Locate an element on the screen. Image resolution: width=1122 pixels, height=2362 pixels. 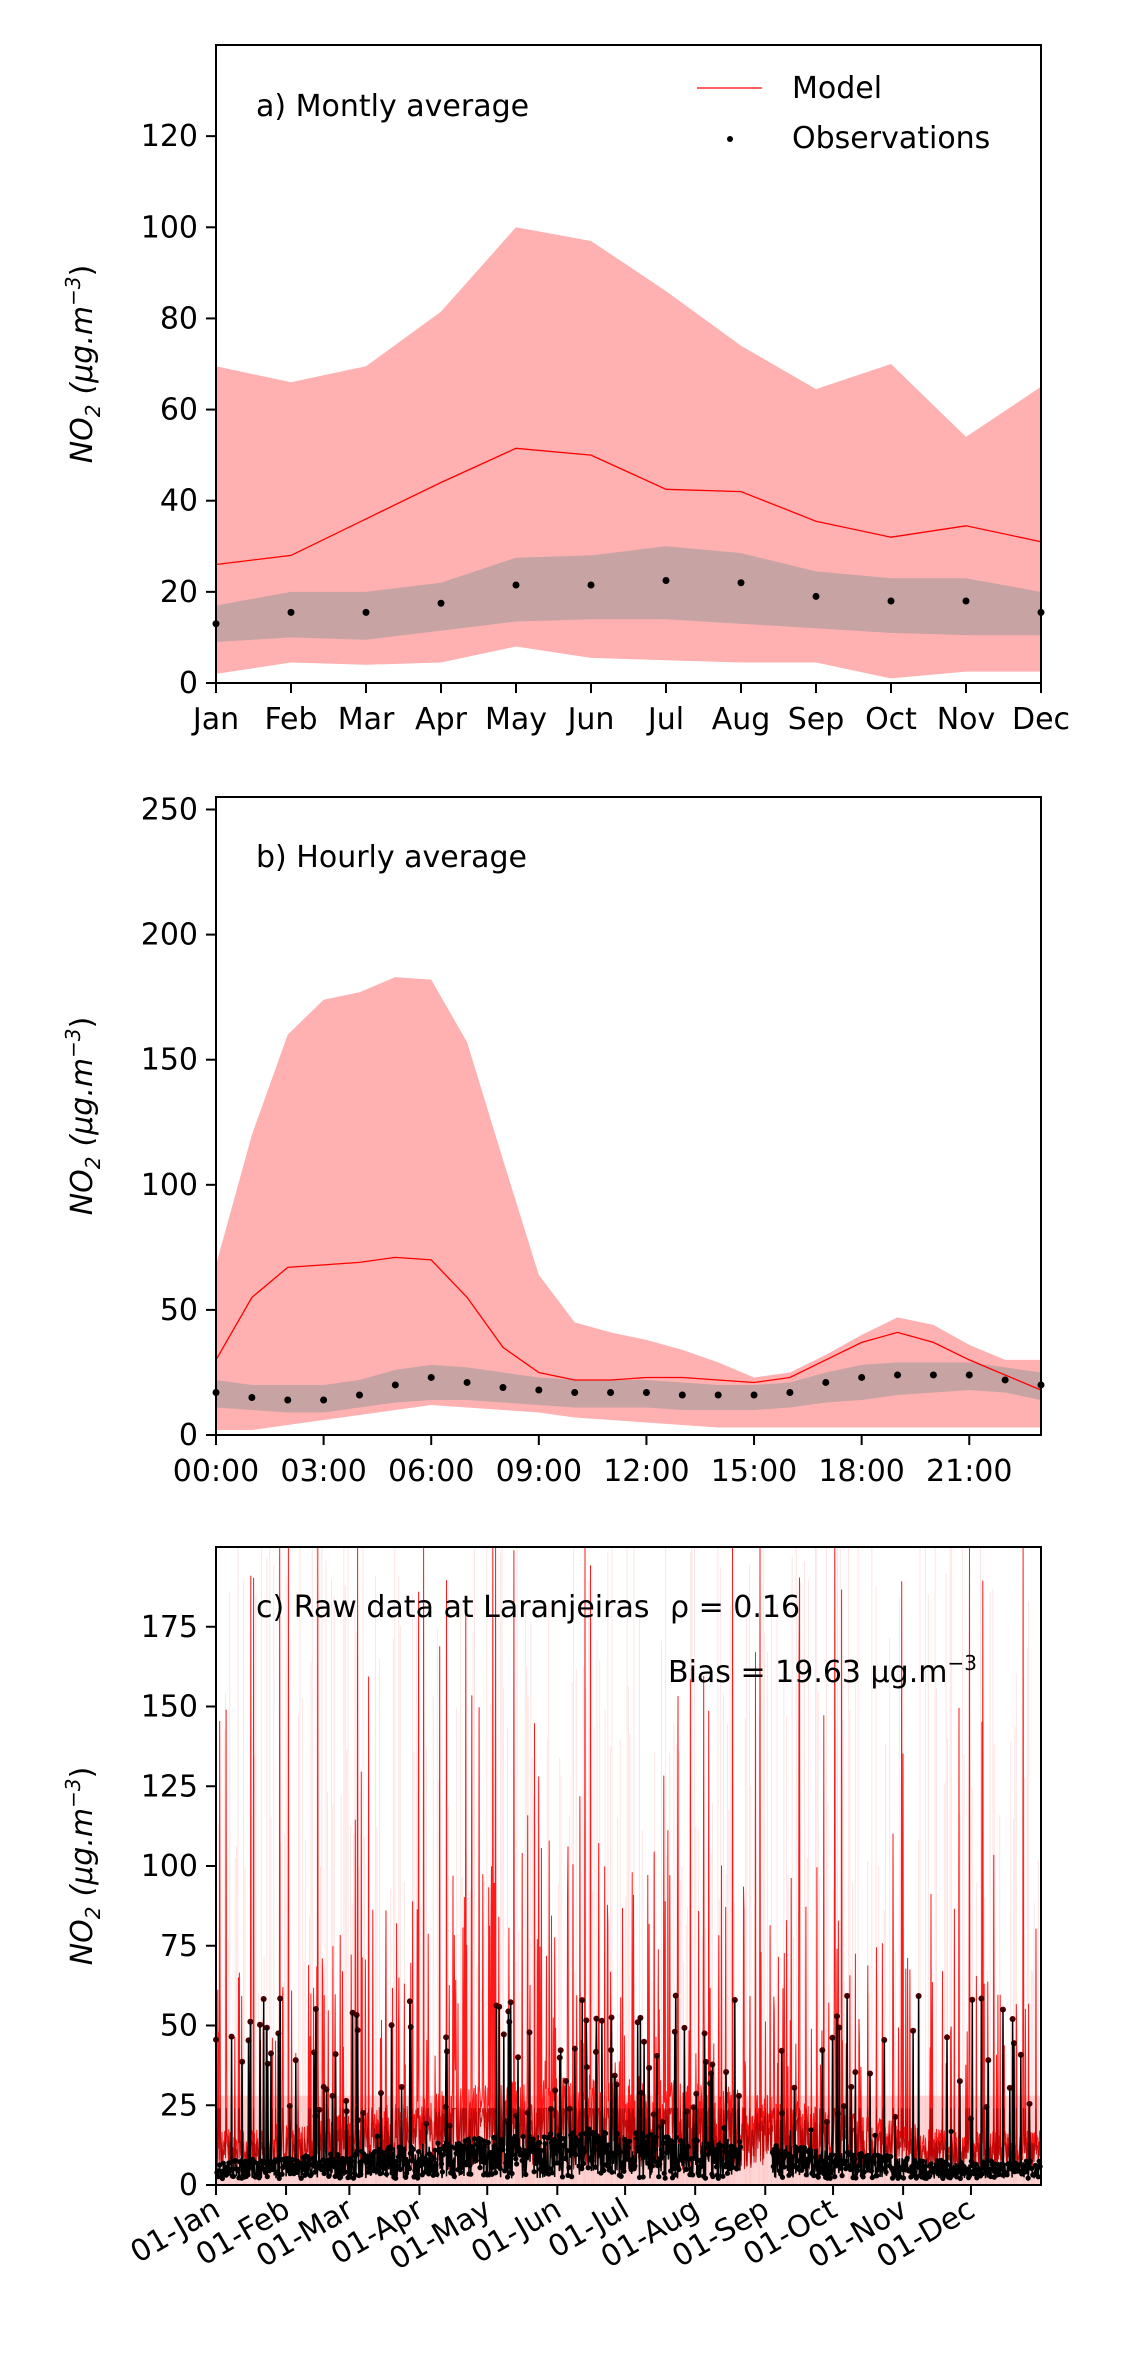
y-tick-label: 120 is located at coordinates (169, 136).